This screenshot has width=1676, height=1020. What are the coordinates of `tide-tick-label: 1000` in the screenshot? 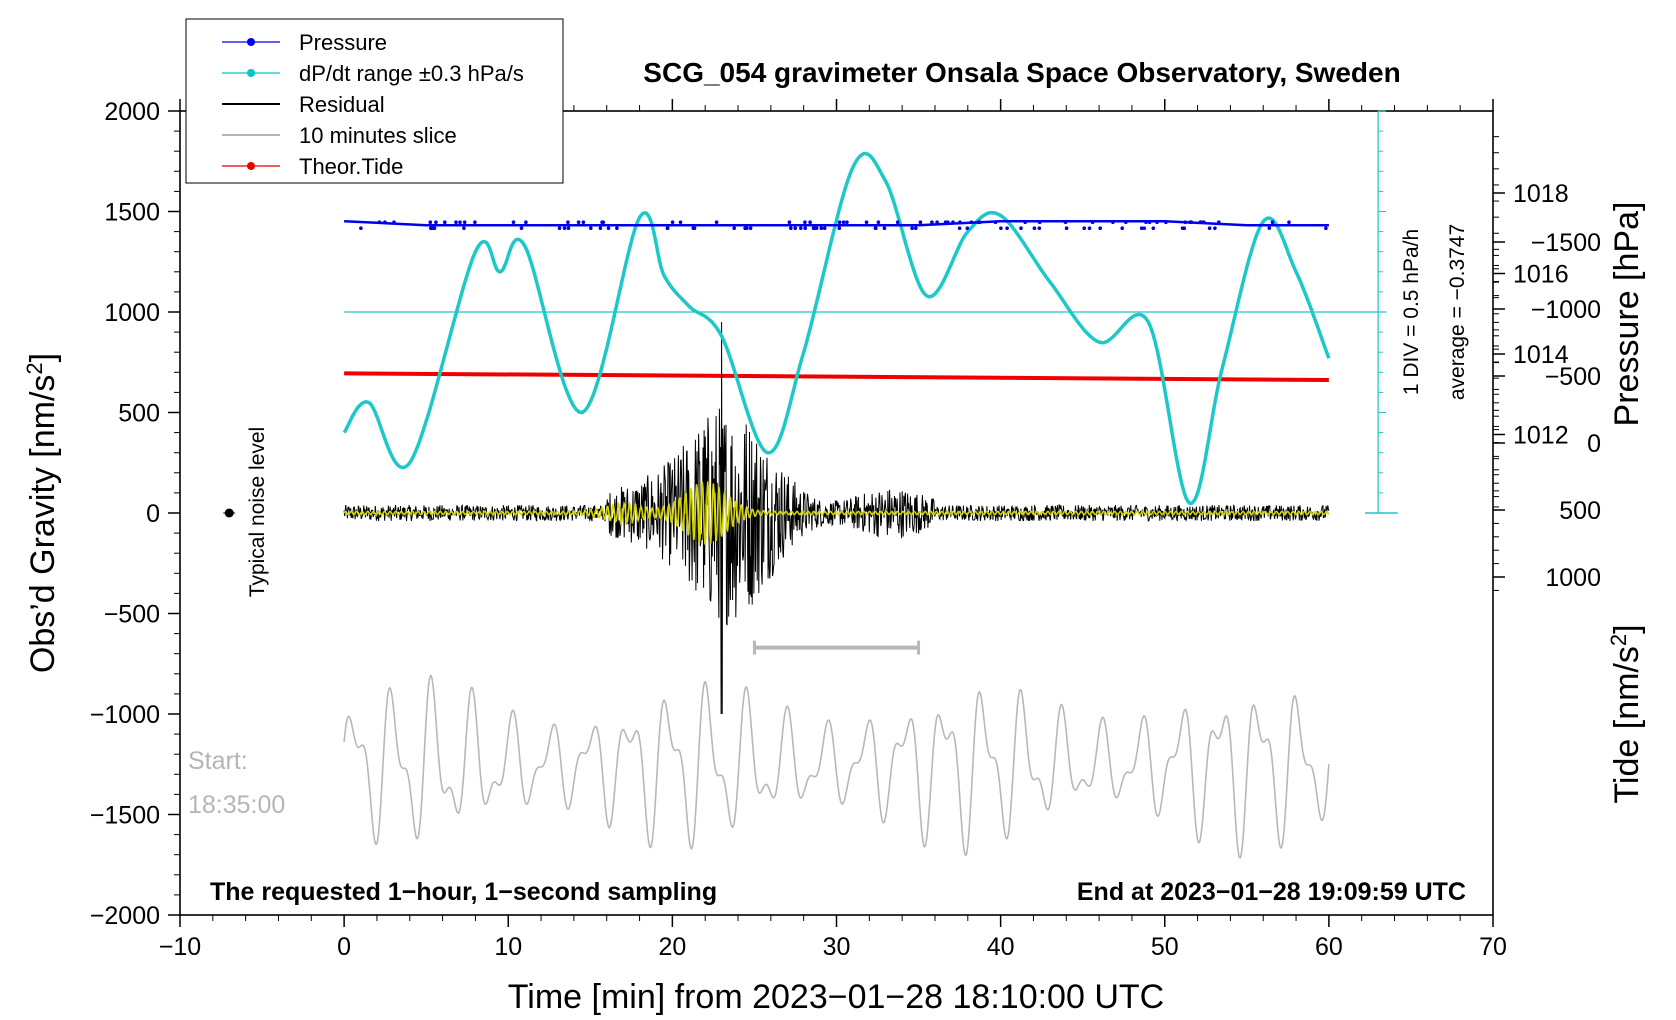 It's located at (1573, 578).